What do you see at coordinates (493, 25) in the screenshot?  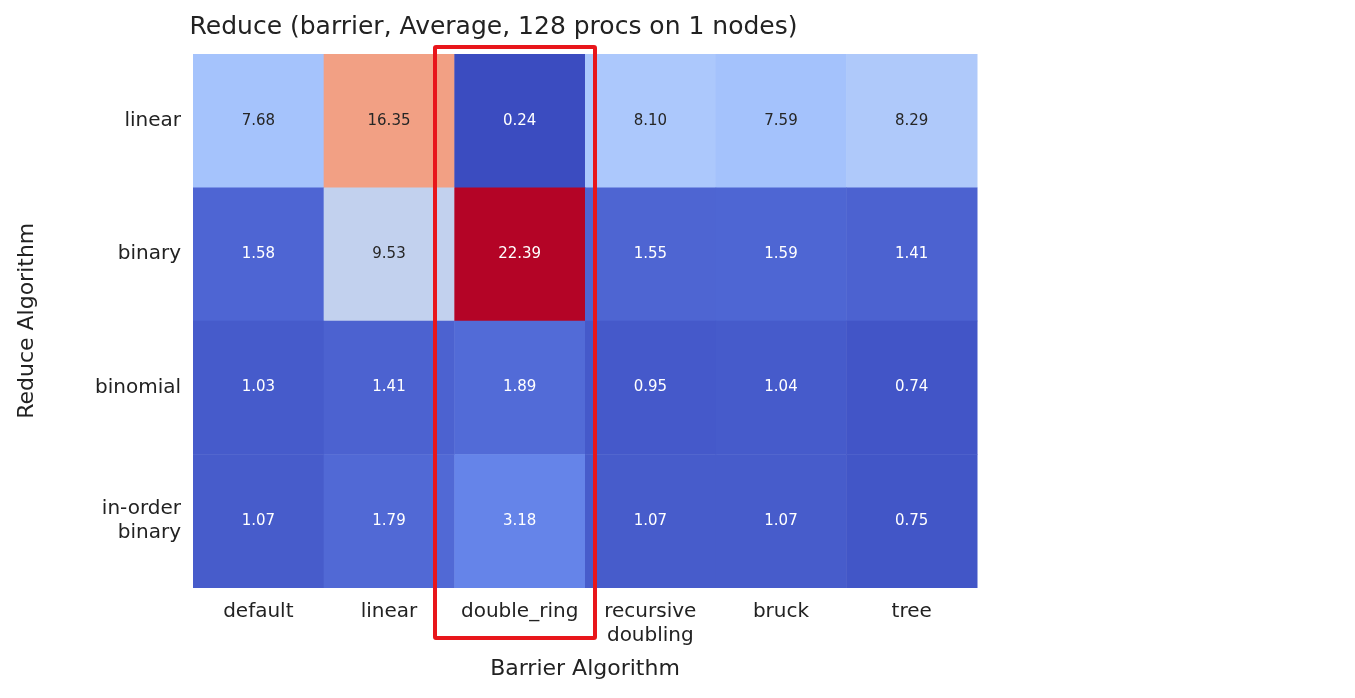 I see `chart-title: Reduce (barrier, Average, 128 procs on 1 nodes)` at bounding box center [493, 25].